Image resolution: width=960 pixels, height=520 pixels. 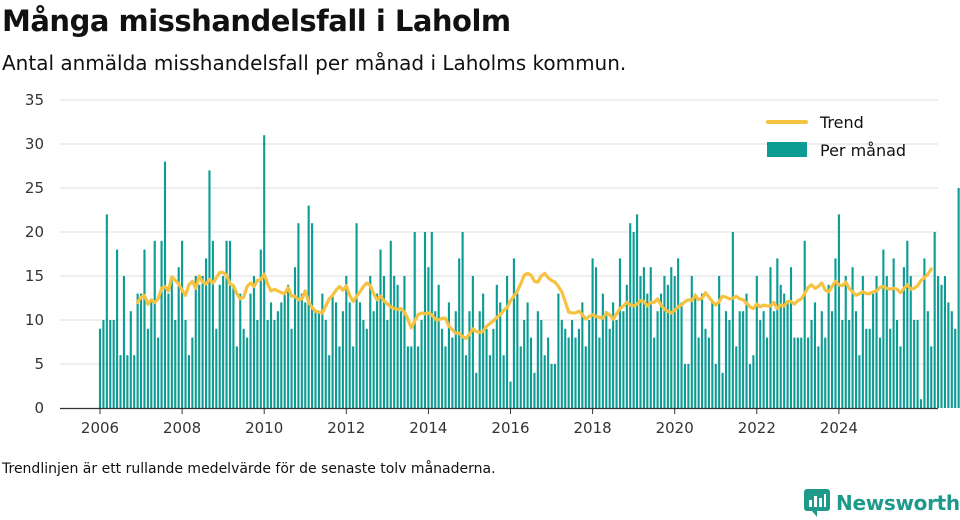 I want to click on brand-logo: Newsworthy, so click(x=882, y=503).